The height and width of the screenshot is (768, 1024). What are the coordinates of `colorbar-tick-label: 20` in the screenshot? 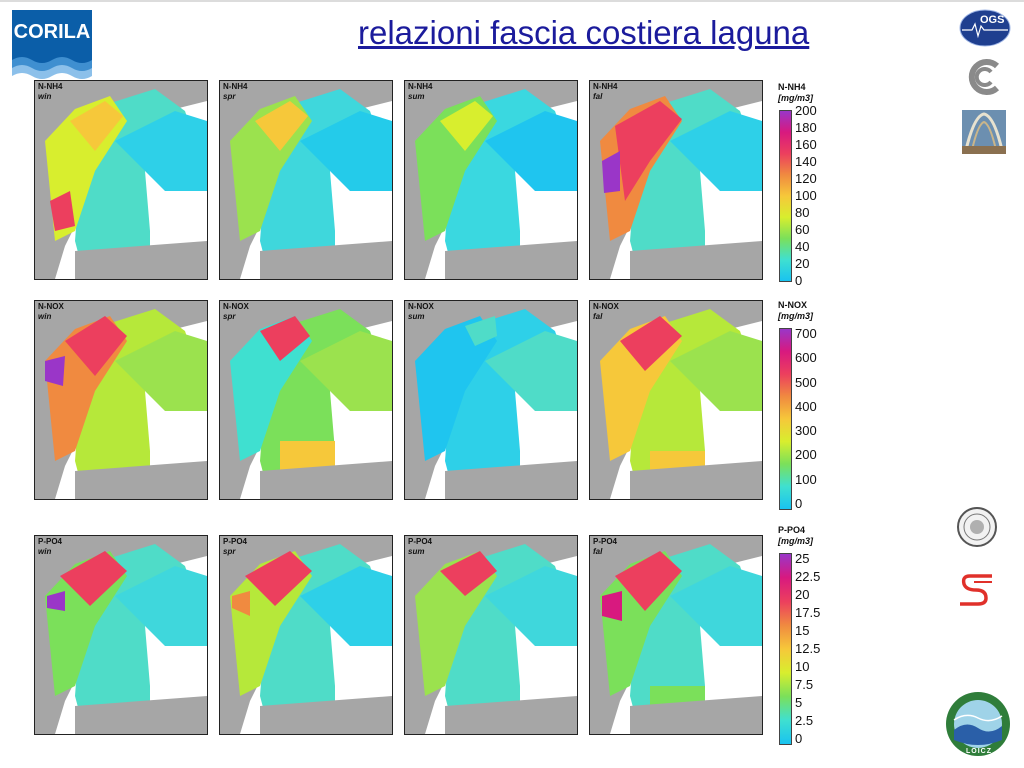 It's located at (802, 263).